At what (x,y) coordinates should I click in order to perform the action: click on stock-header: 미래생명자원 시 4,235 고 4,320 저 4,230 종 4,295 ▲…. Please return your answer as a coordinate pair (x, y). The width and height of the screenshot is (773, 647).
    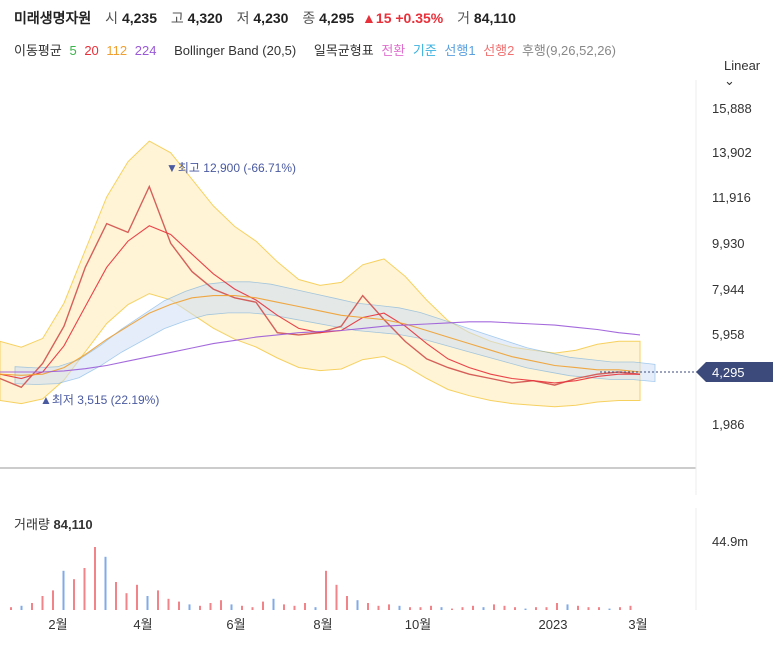
    Looking at the image, I should click on (265, 18).